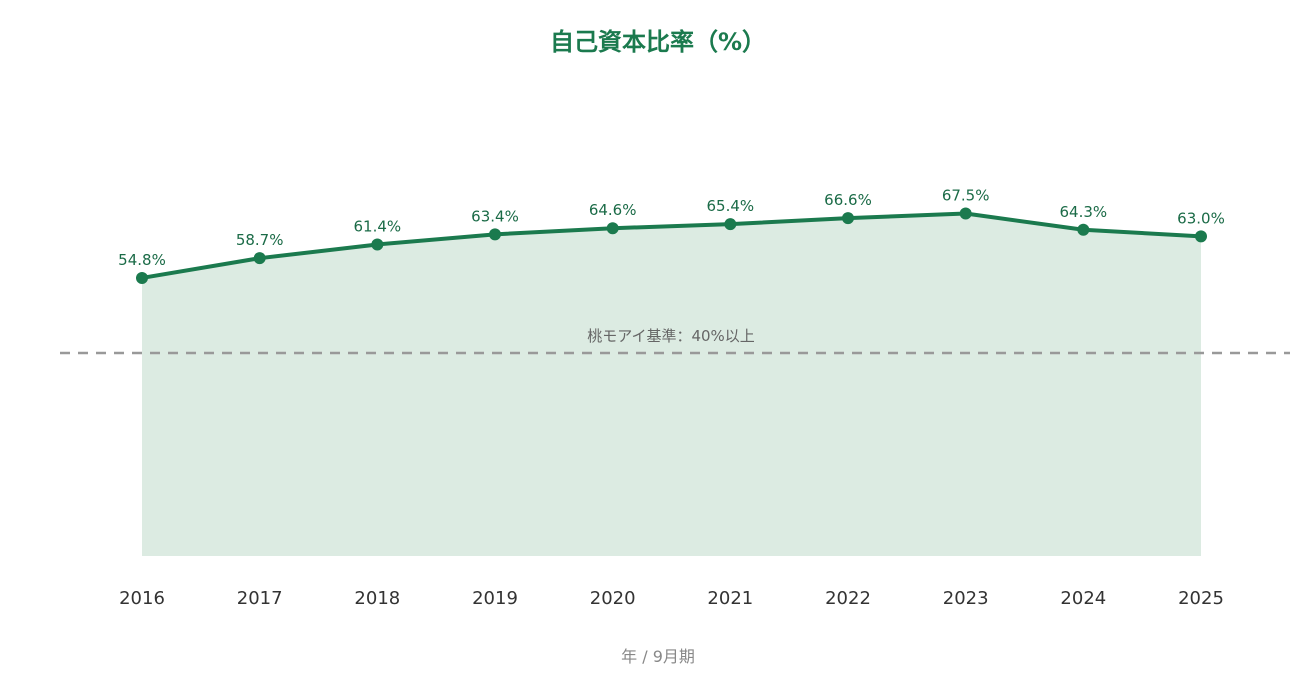 This screenshot has width=1316, height=686. Describe the element at coordinates (495, 598) in the screenshot. I see `x-tick-2019: 2019` at that location.